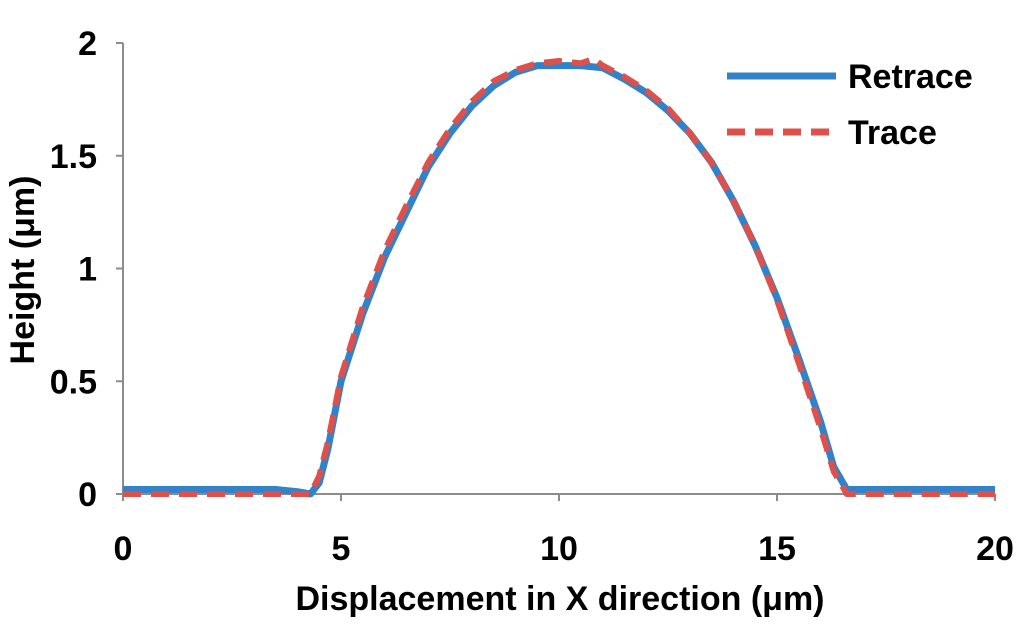  Describe the element at coordinates (777, 549) in the screenshot. I see `x-tick-label: 15` at that location.